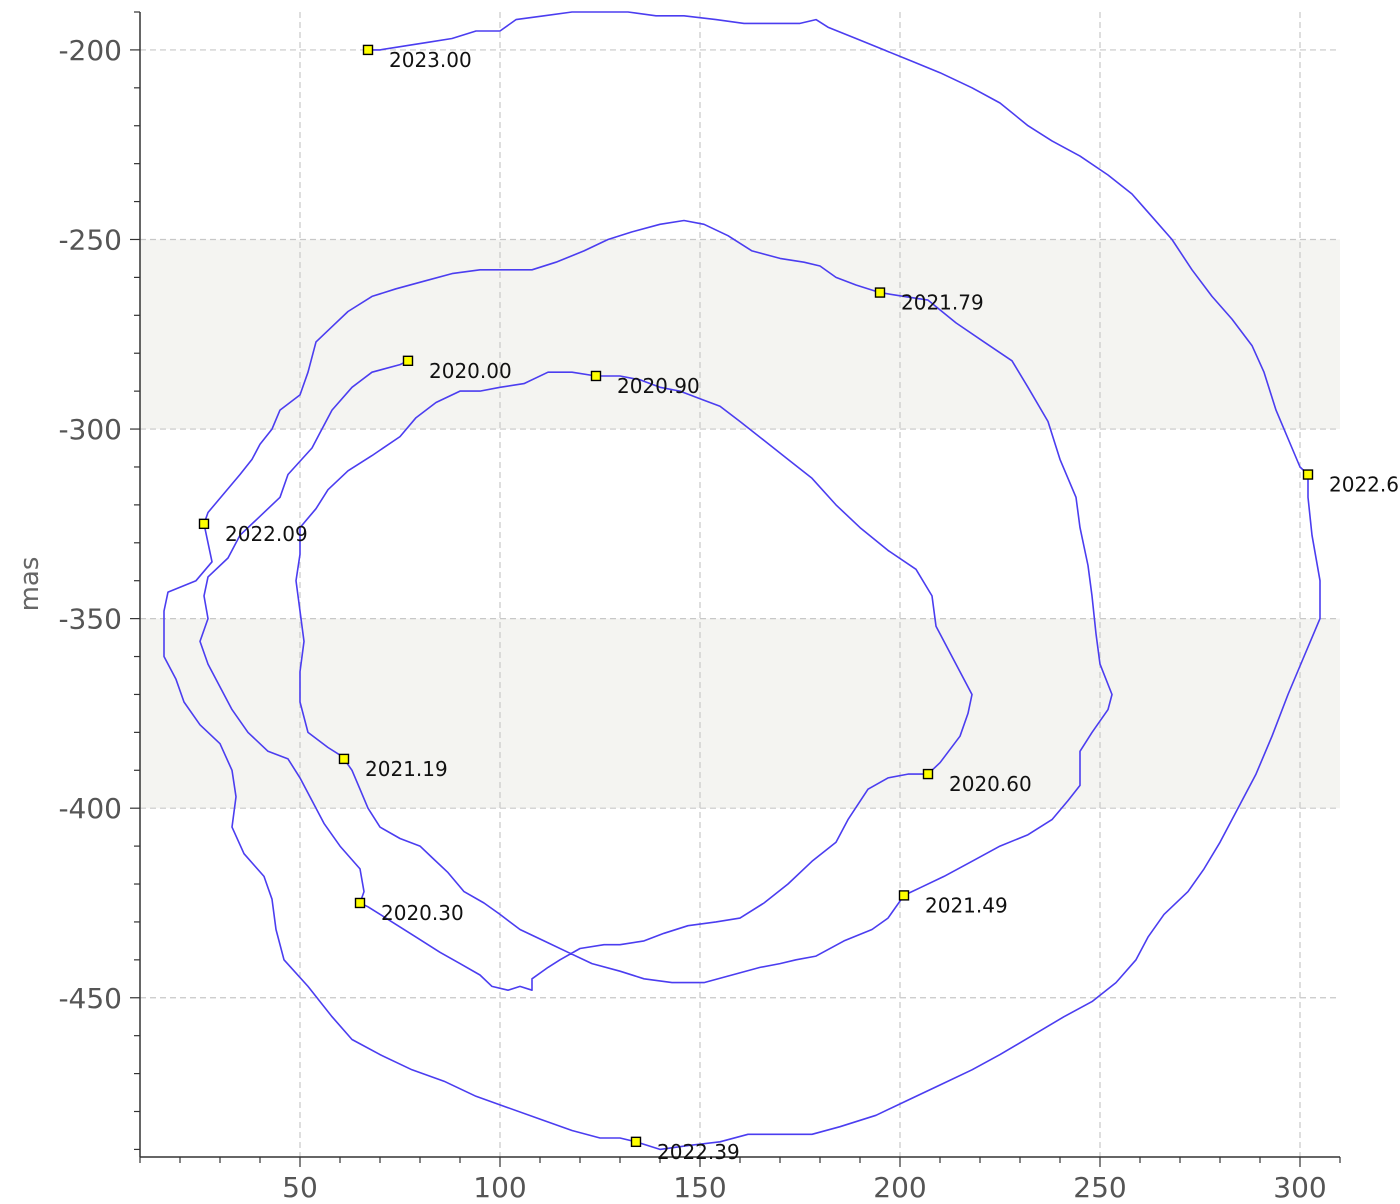 The width and height of the screenshot is (1400, 1204). What do you see at coordinates (30, 584) in the screenshot?
I see `y-axis-title: mas` at bounding box center [30, 584].